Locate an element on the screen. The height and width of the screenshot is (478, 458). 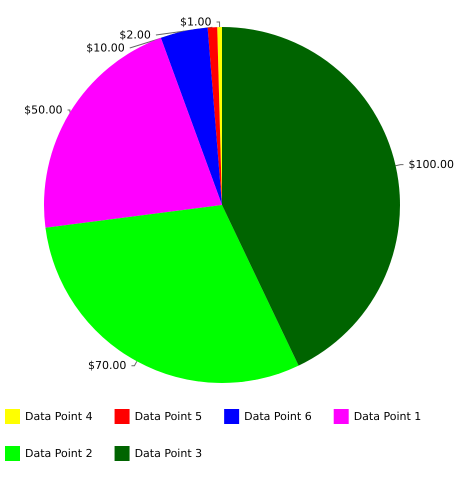
legend-label: Data Point 3 is located at coordinates (168, 453).